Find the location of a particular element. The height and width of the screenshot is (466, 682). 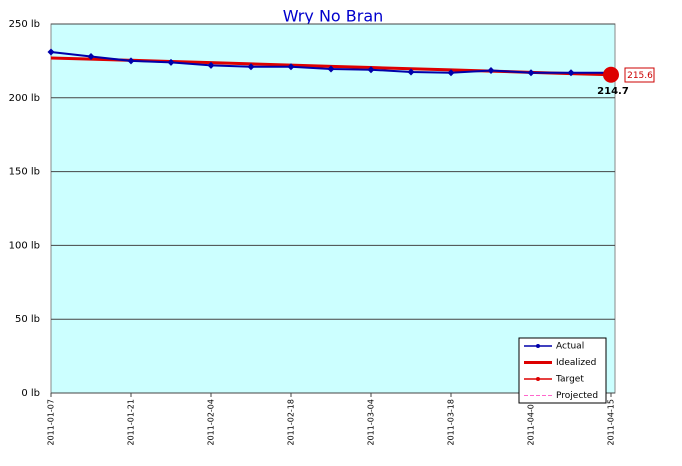

y-tick-label: 150 lb is located at coordinates (24, 172).